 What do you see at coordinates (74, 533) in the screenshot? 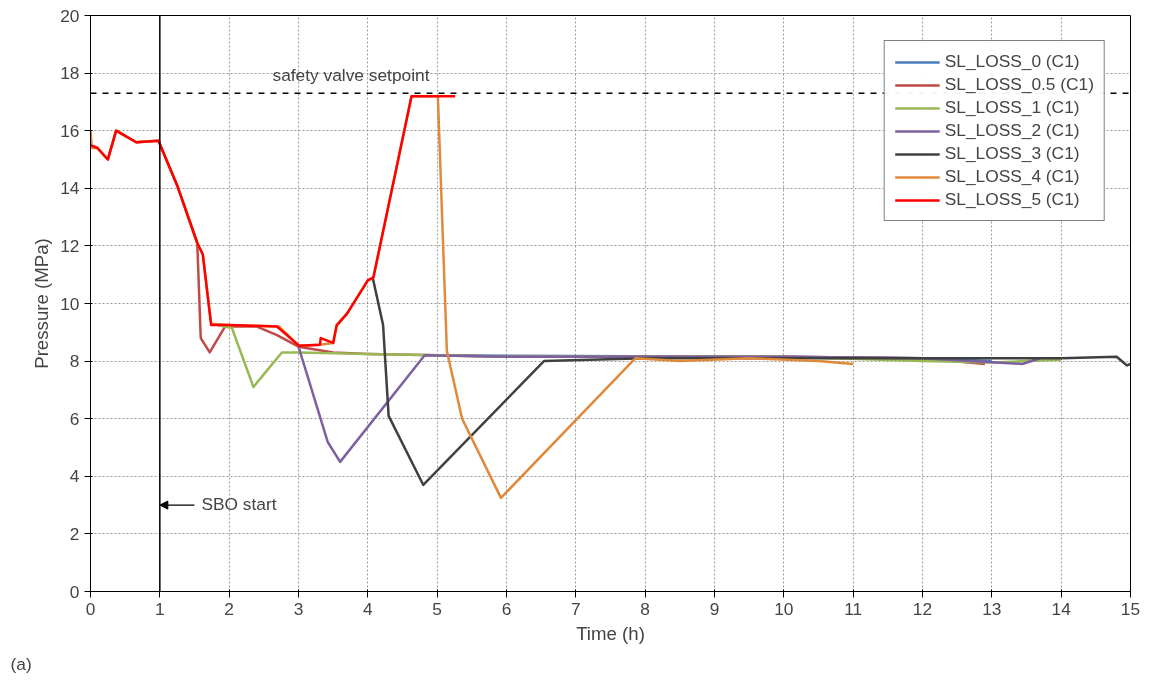
I see `y-tick-label: 2` at bounding box center [74, 533].